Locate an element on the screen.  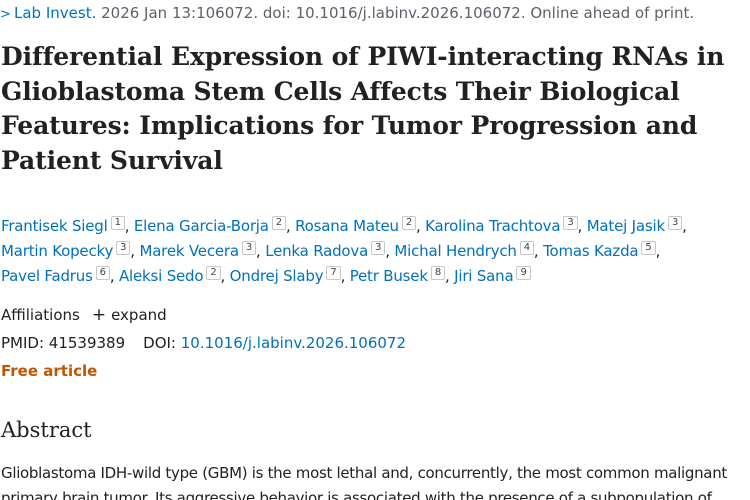
author-name-link: Petr Busek is located at coordinates (388, 276).